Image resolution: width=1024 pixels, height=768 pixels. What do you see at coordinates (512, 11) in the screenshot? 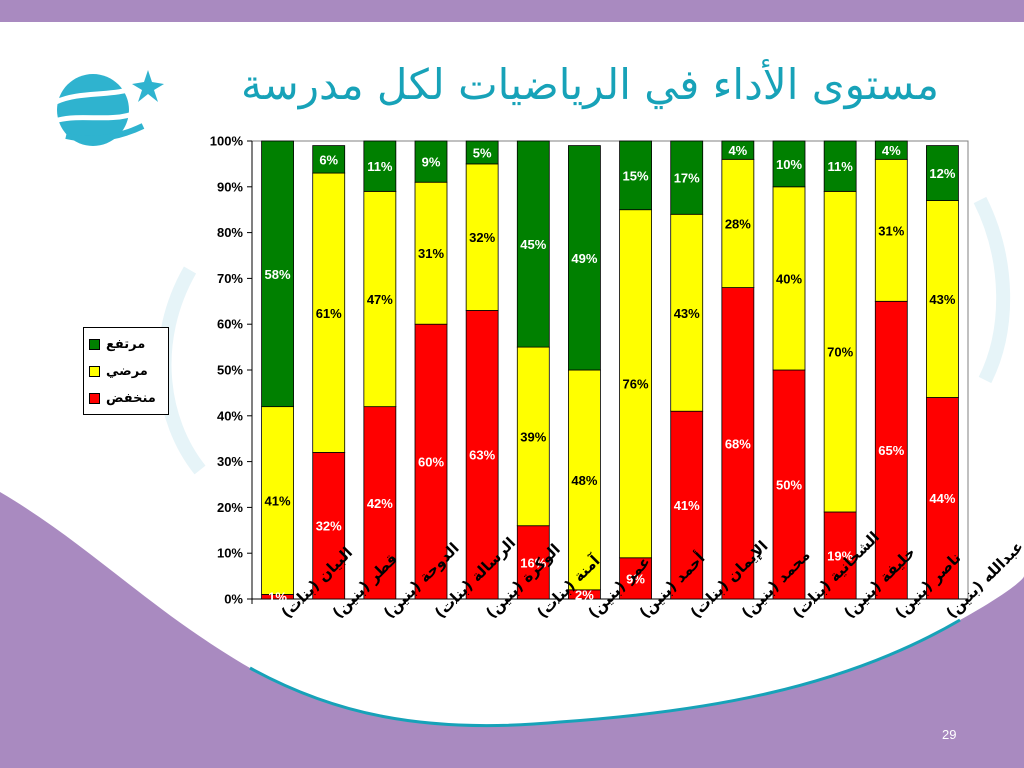
I see `top-band` at bounding box center [512, 11].